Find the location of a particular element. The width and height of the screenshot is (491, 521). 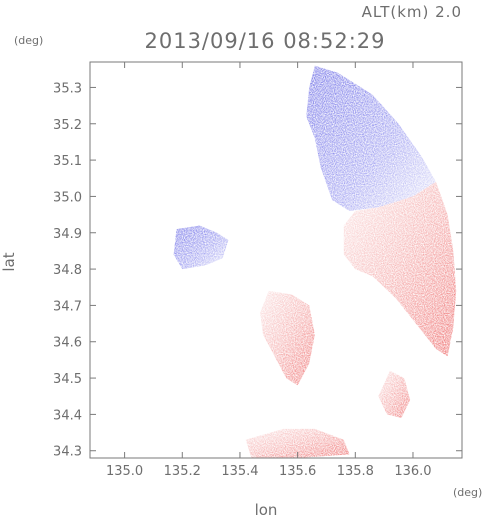

region-northeast-sector-approaching is located at coordinates (371, 138).